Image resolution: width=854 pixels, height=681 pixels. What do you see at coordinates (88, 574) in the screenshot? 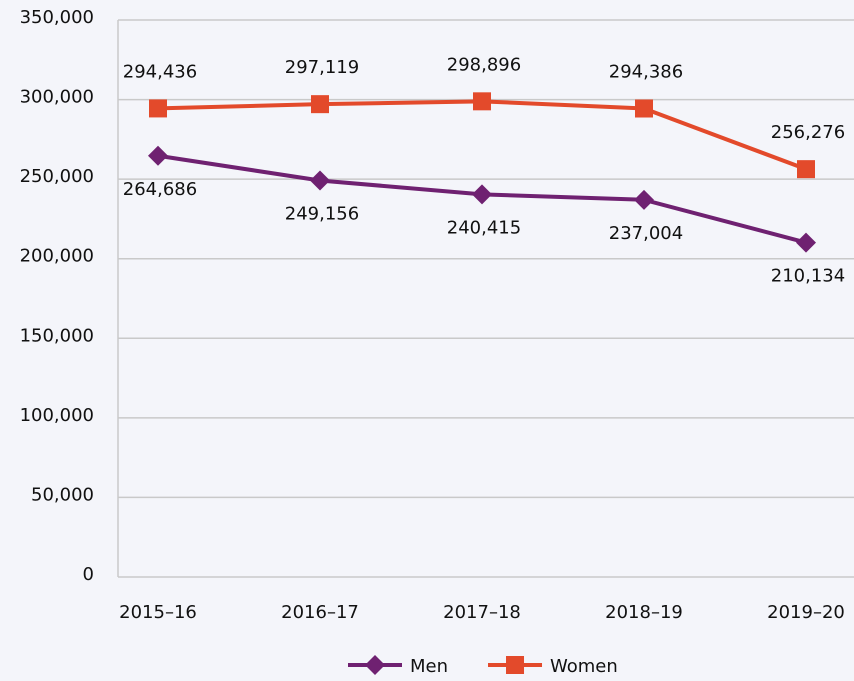
I see `y-tick-label: 0` at bounding box center [88, 574].